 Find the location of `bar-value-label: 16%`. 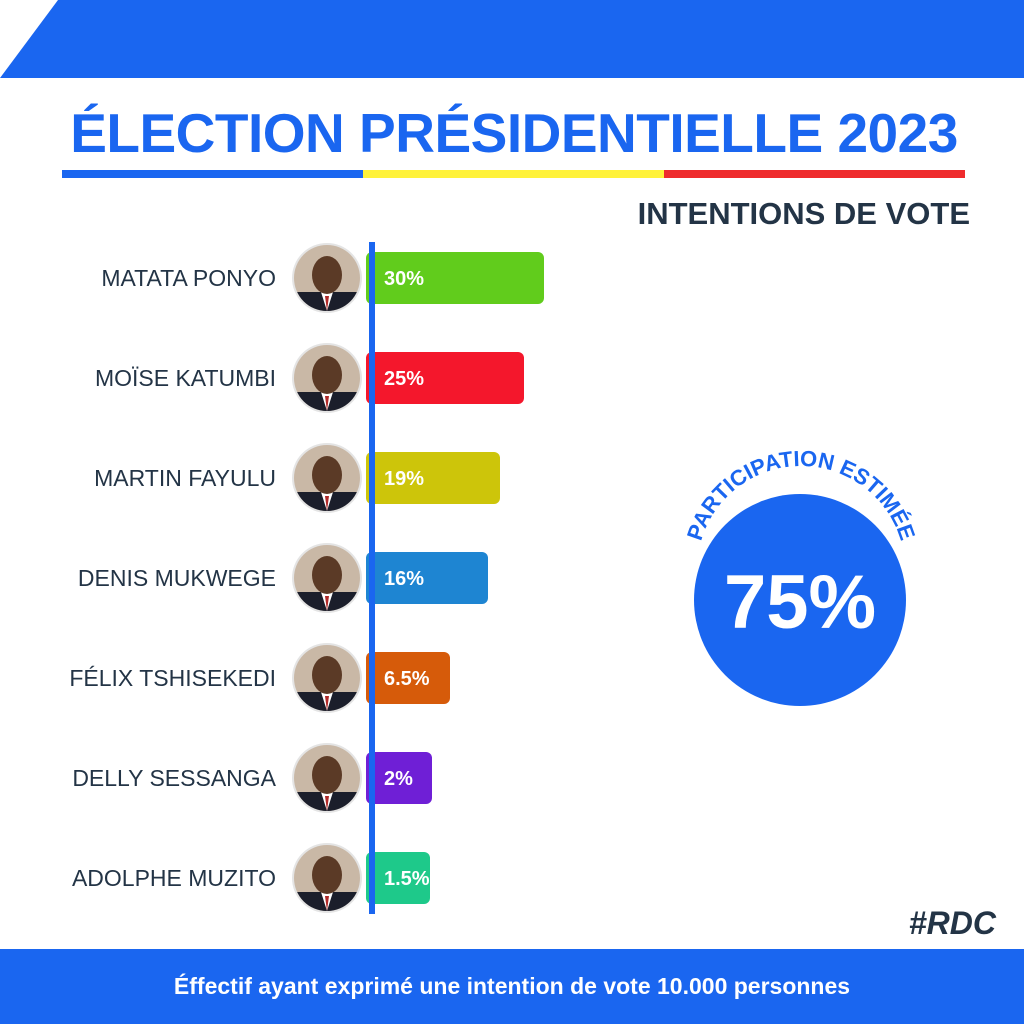

bar-value-label: 16% is located at coordinates (404, 579).